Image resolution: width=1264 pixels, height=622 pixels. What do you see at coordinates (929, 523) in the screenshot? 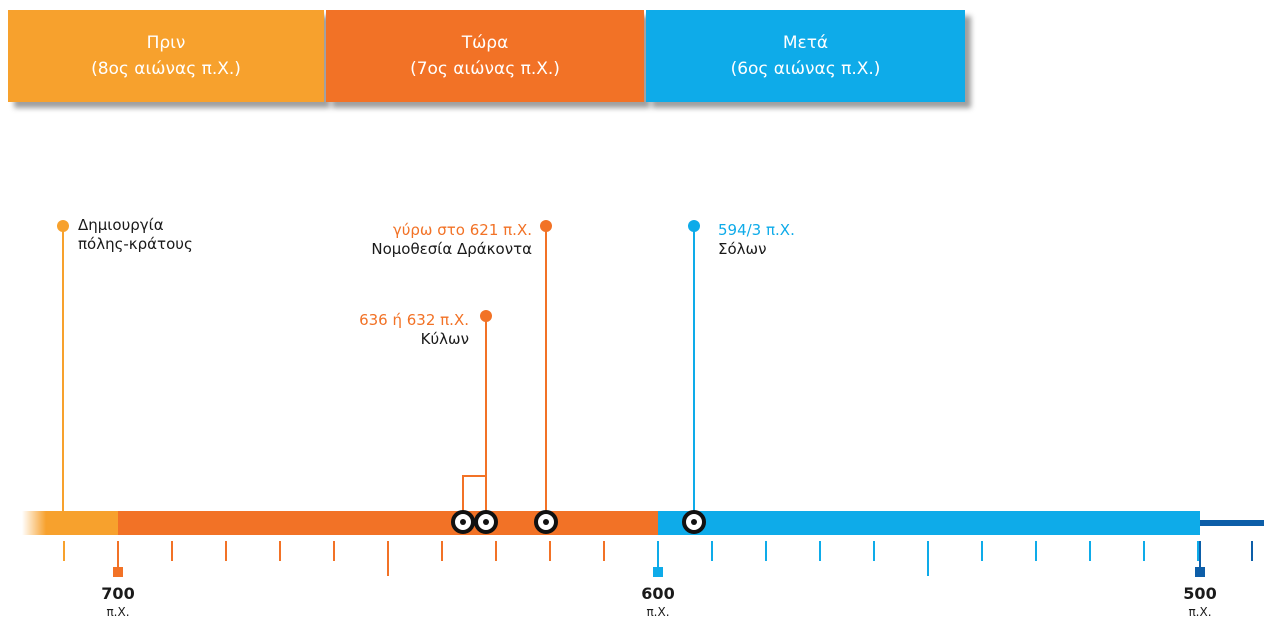
I see `bar-after` at bounding box center [929, 523].